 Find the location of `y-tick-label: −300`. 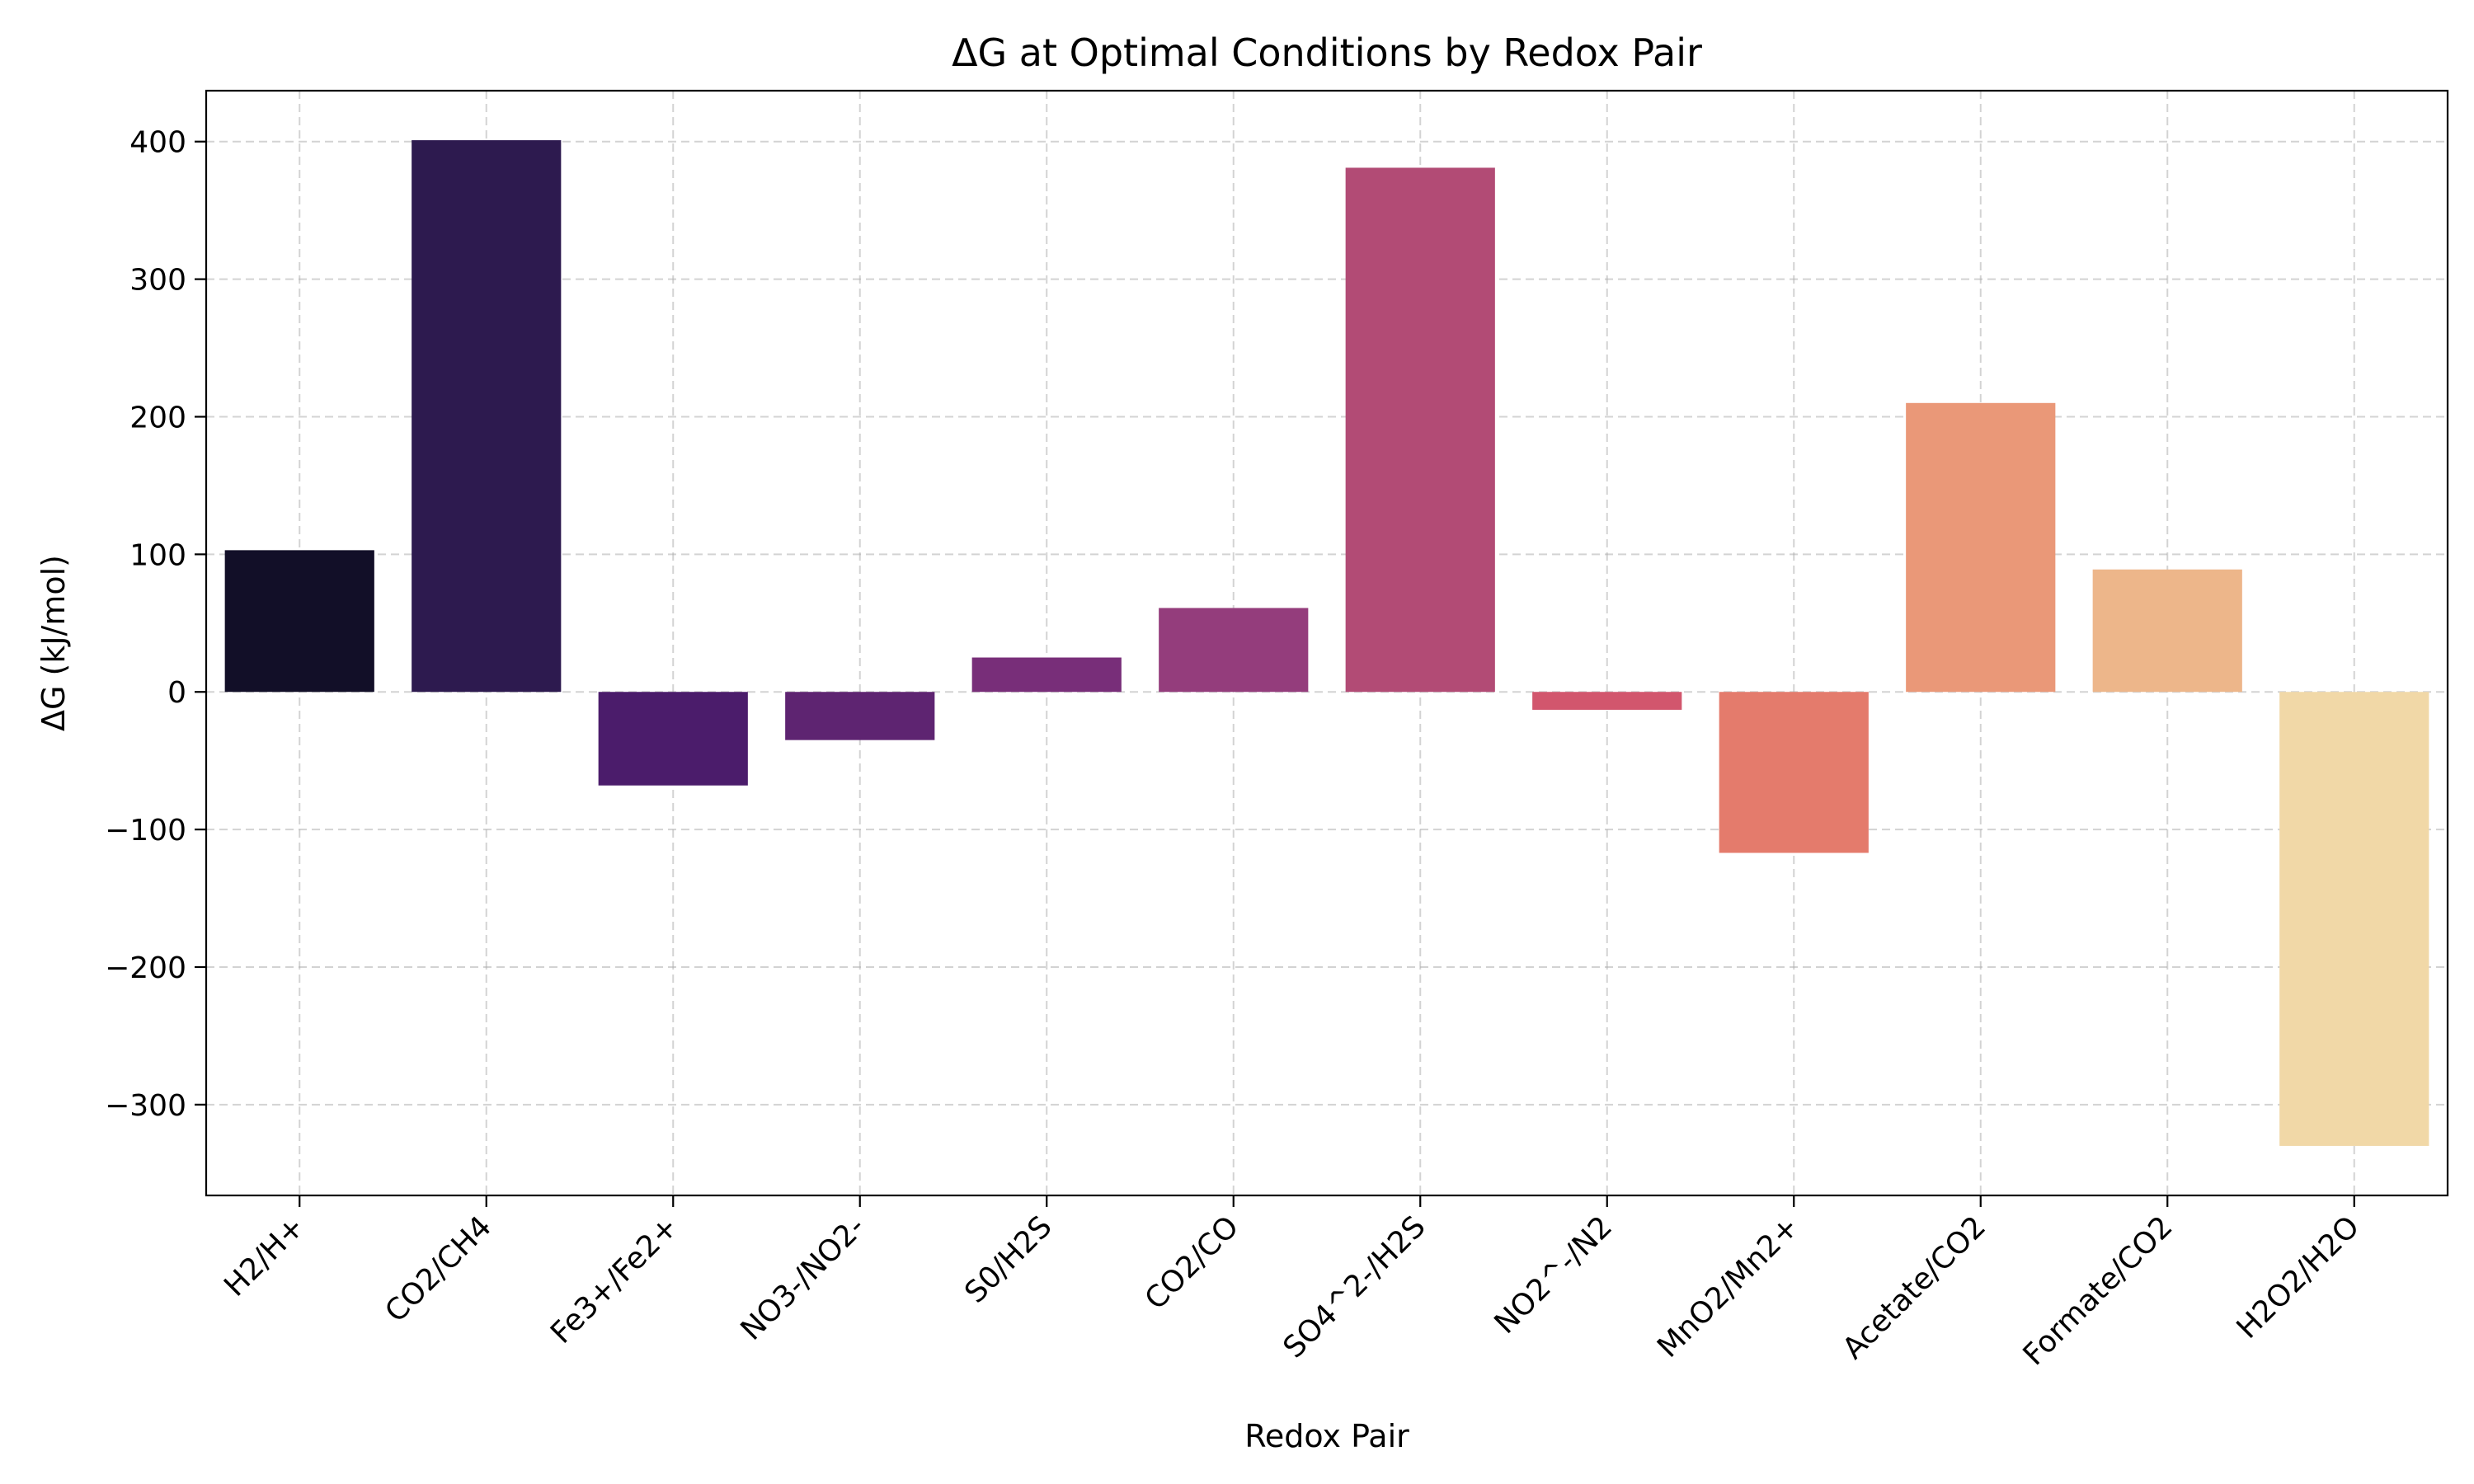

y-tick-label: −300 is located at coordinates (145, 1106).